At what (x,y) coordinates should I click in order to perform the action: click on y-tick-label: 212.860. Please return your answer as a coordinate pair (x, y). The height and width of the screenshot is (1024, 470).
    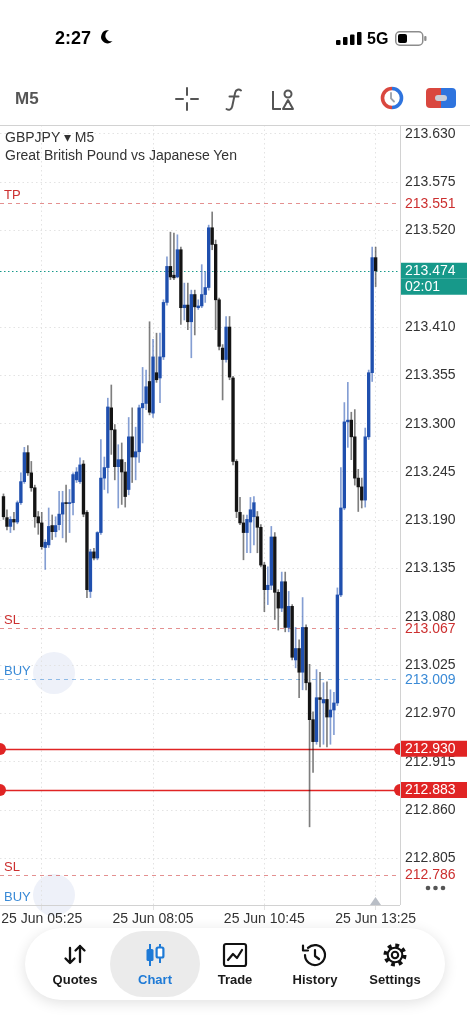
    Looking at the image, I should click on (430, 808).